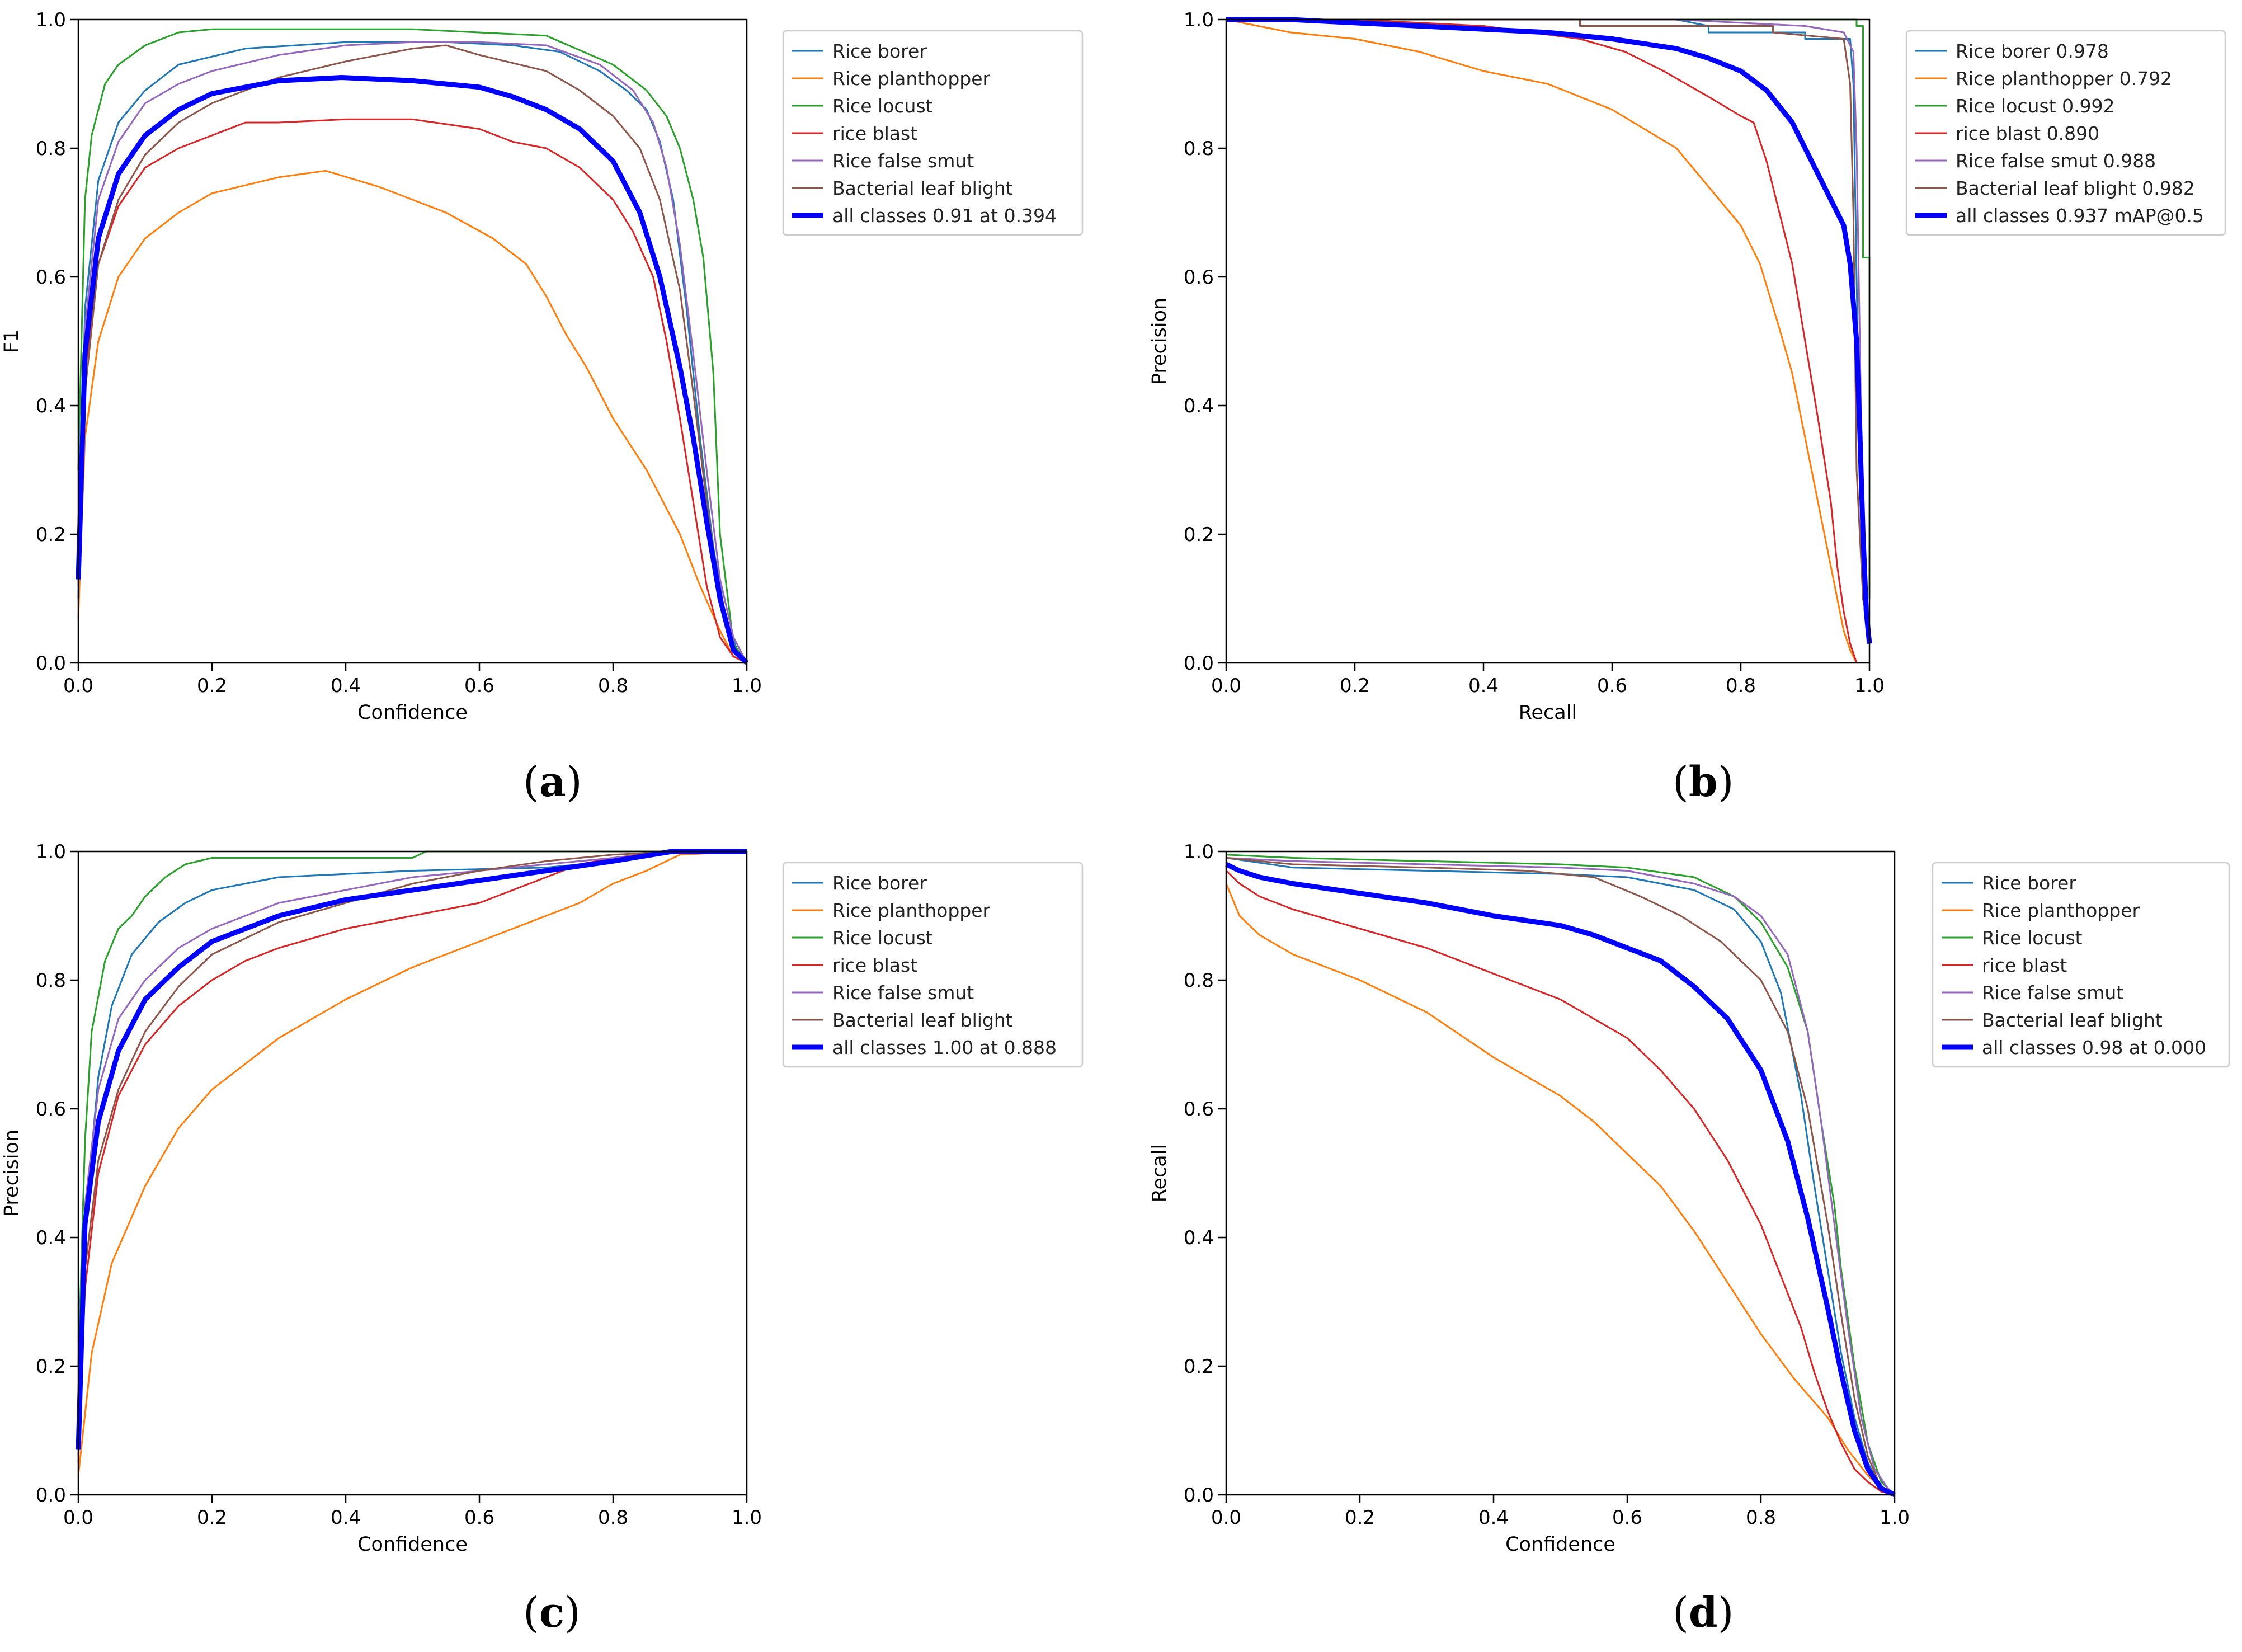 Image resolution: width=2242 pixels, height=1652 pixels. What do you see at coordinates (2094, 1047) in the screenshot?
I see `legend-label-all-classes: all classes 0.98 at 0.000` at bounding box center [2094, 1047].